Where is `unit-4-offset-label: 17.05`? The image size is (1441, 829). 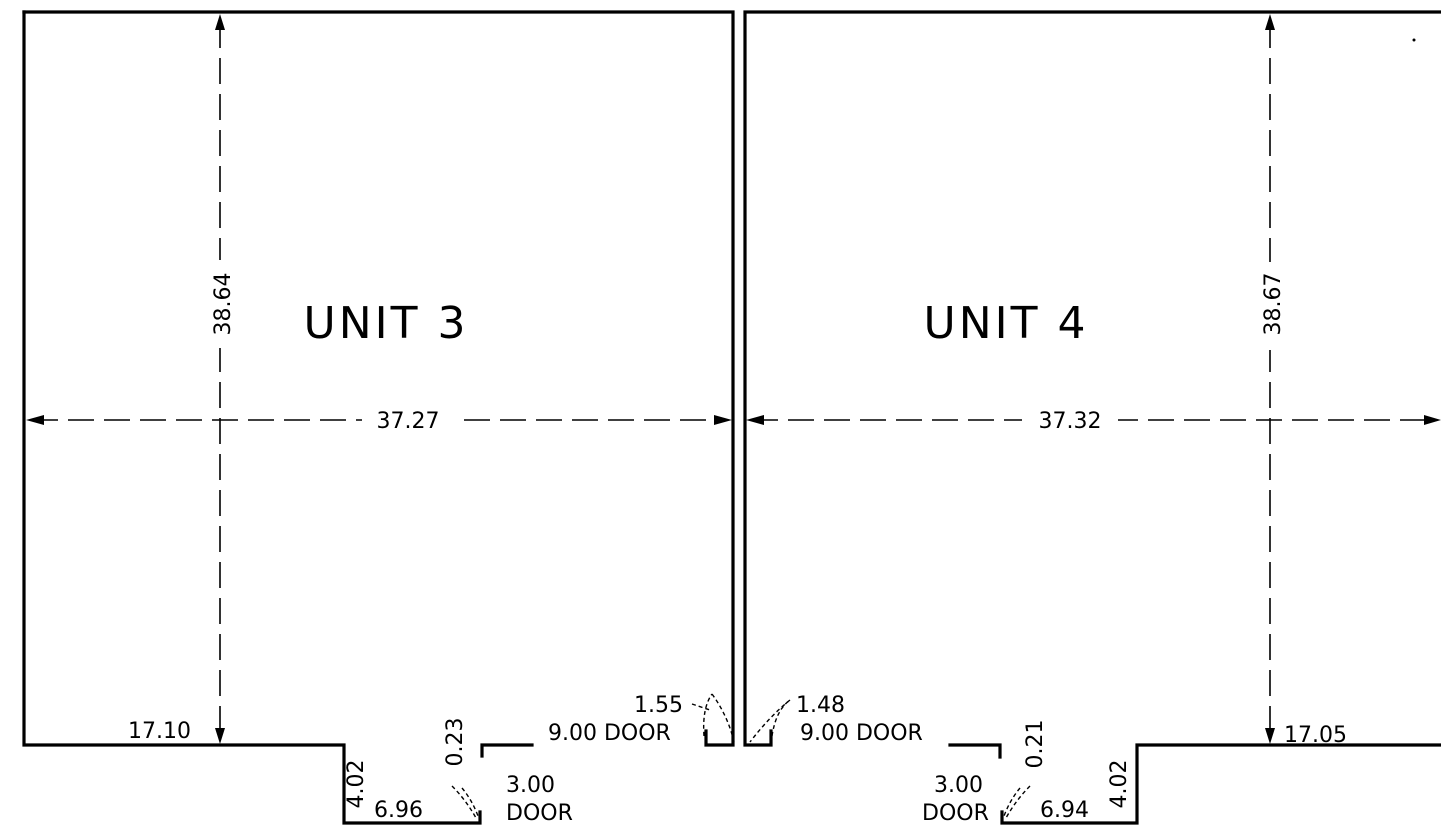 unit-4-offset-label: 17.05 is located at coordinates (1315, 735).